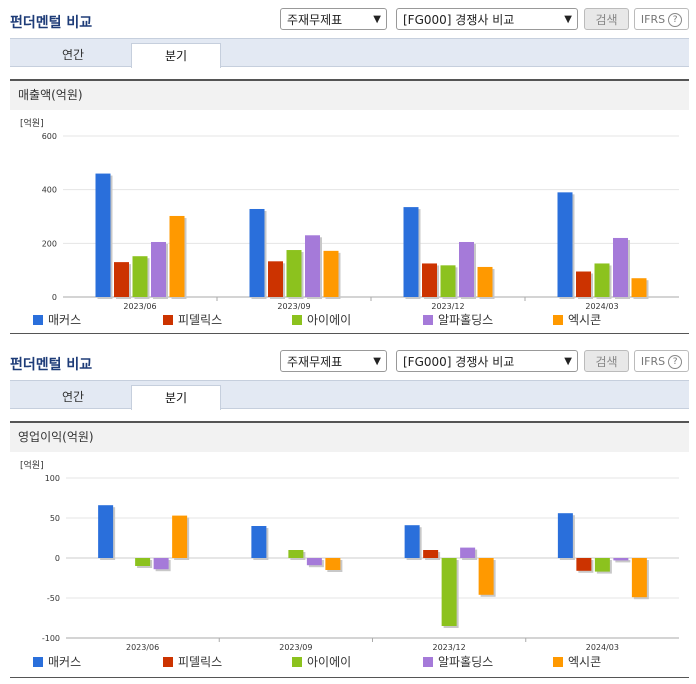 Image resolution: width=696 pixels, height=684 pixels. I want to click on unit-label: [억원], so click(32, 465).